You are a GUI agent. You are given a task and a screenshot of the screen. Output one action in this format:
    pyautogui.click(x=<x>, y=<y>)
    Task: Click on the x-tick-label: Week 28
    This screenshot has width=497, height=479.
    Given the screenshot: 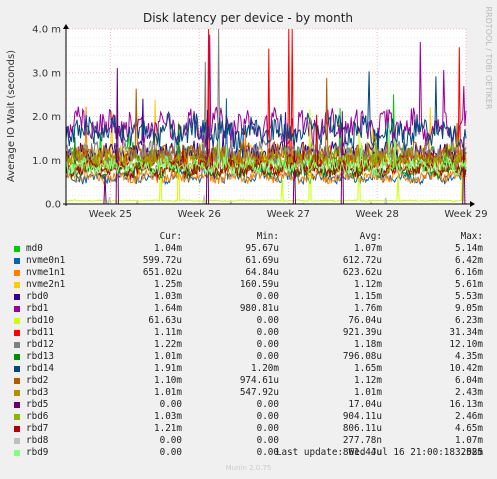 What is the action you would take?
    pyautogui.click(x=377, y=214)
    